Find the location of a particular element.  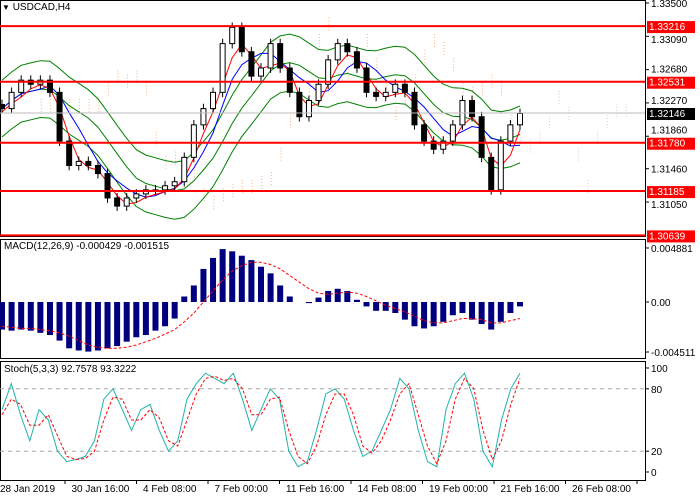

level-label: 1.31185 is located at coordinates (667, 192).